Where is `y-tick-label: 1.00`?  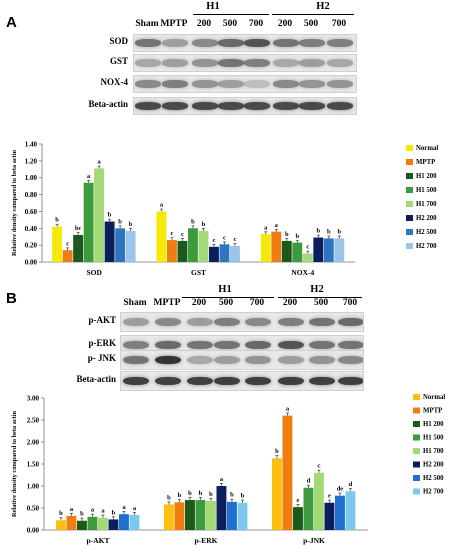 y-tick-label: 1.00 is located at coordinates (33, 487).